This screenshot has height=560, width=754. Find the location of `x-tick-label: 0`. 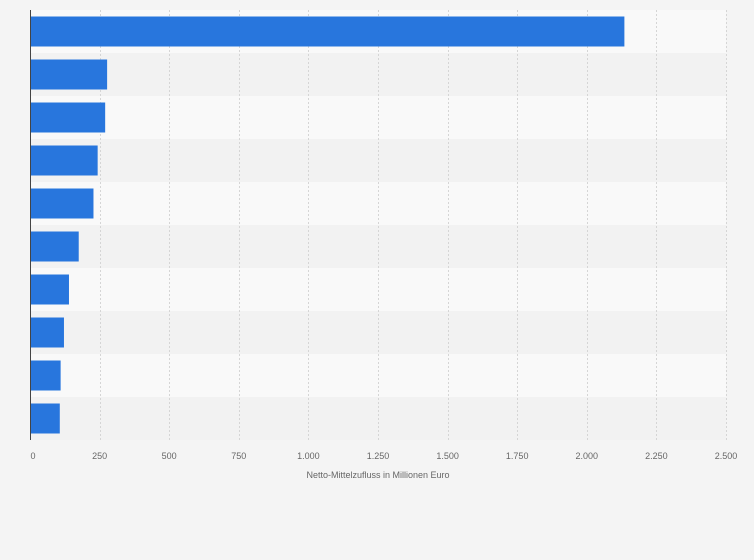

x-tick-label: 0 is located at coordinates (32, 456).